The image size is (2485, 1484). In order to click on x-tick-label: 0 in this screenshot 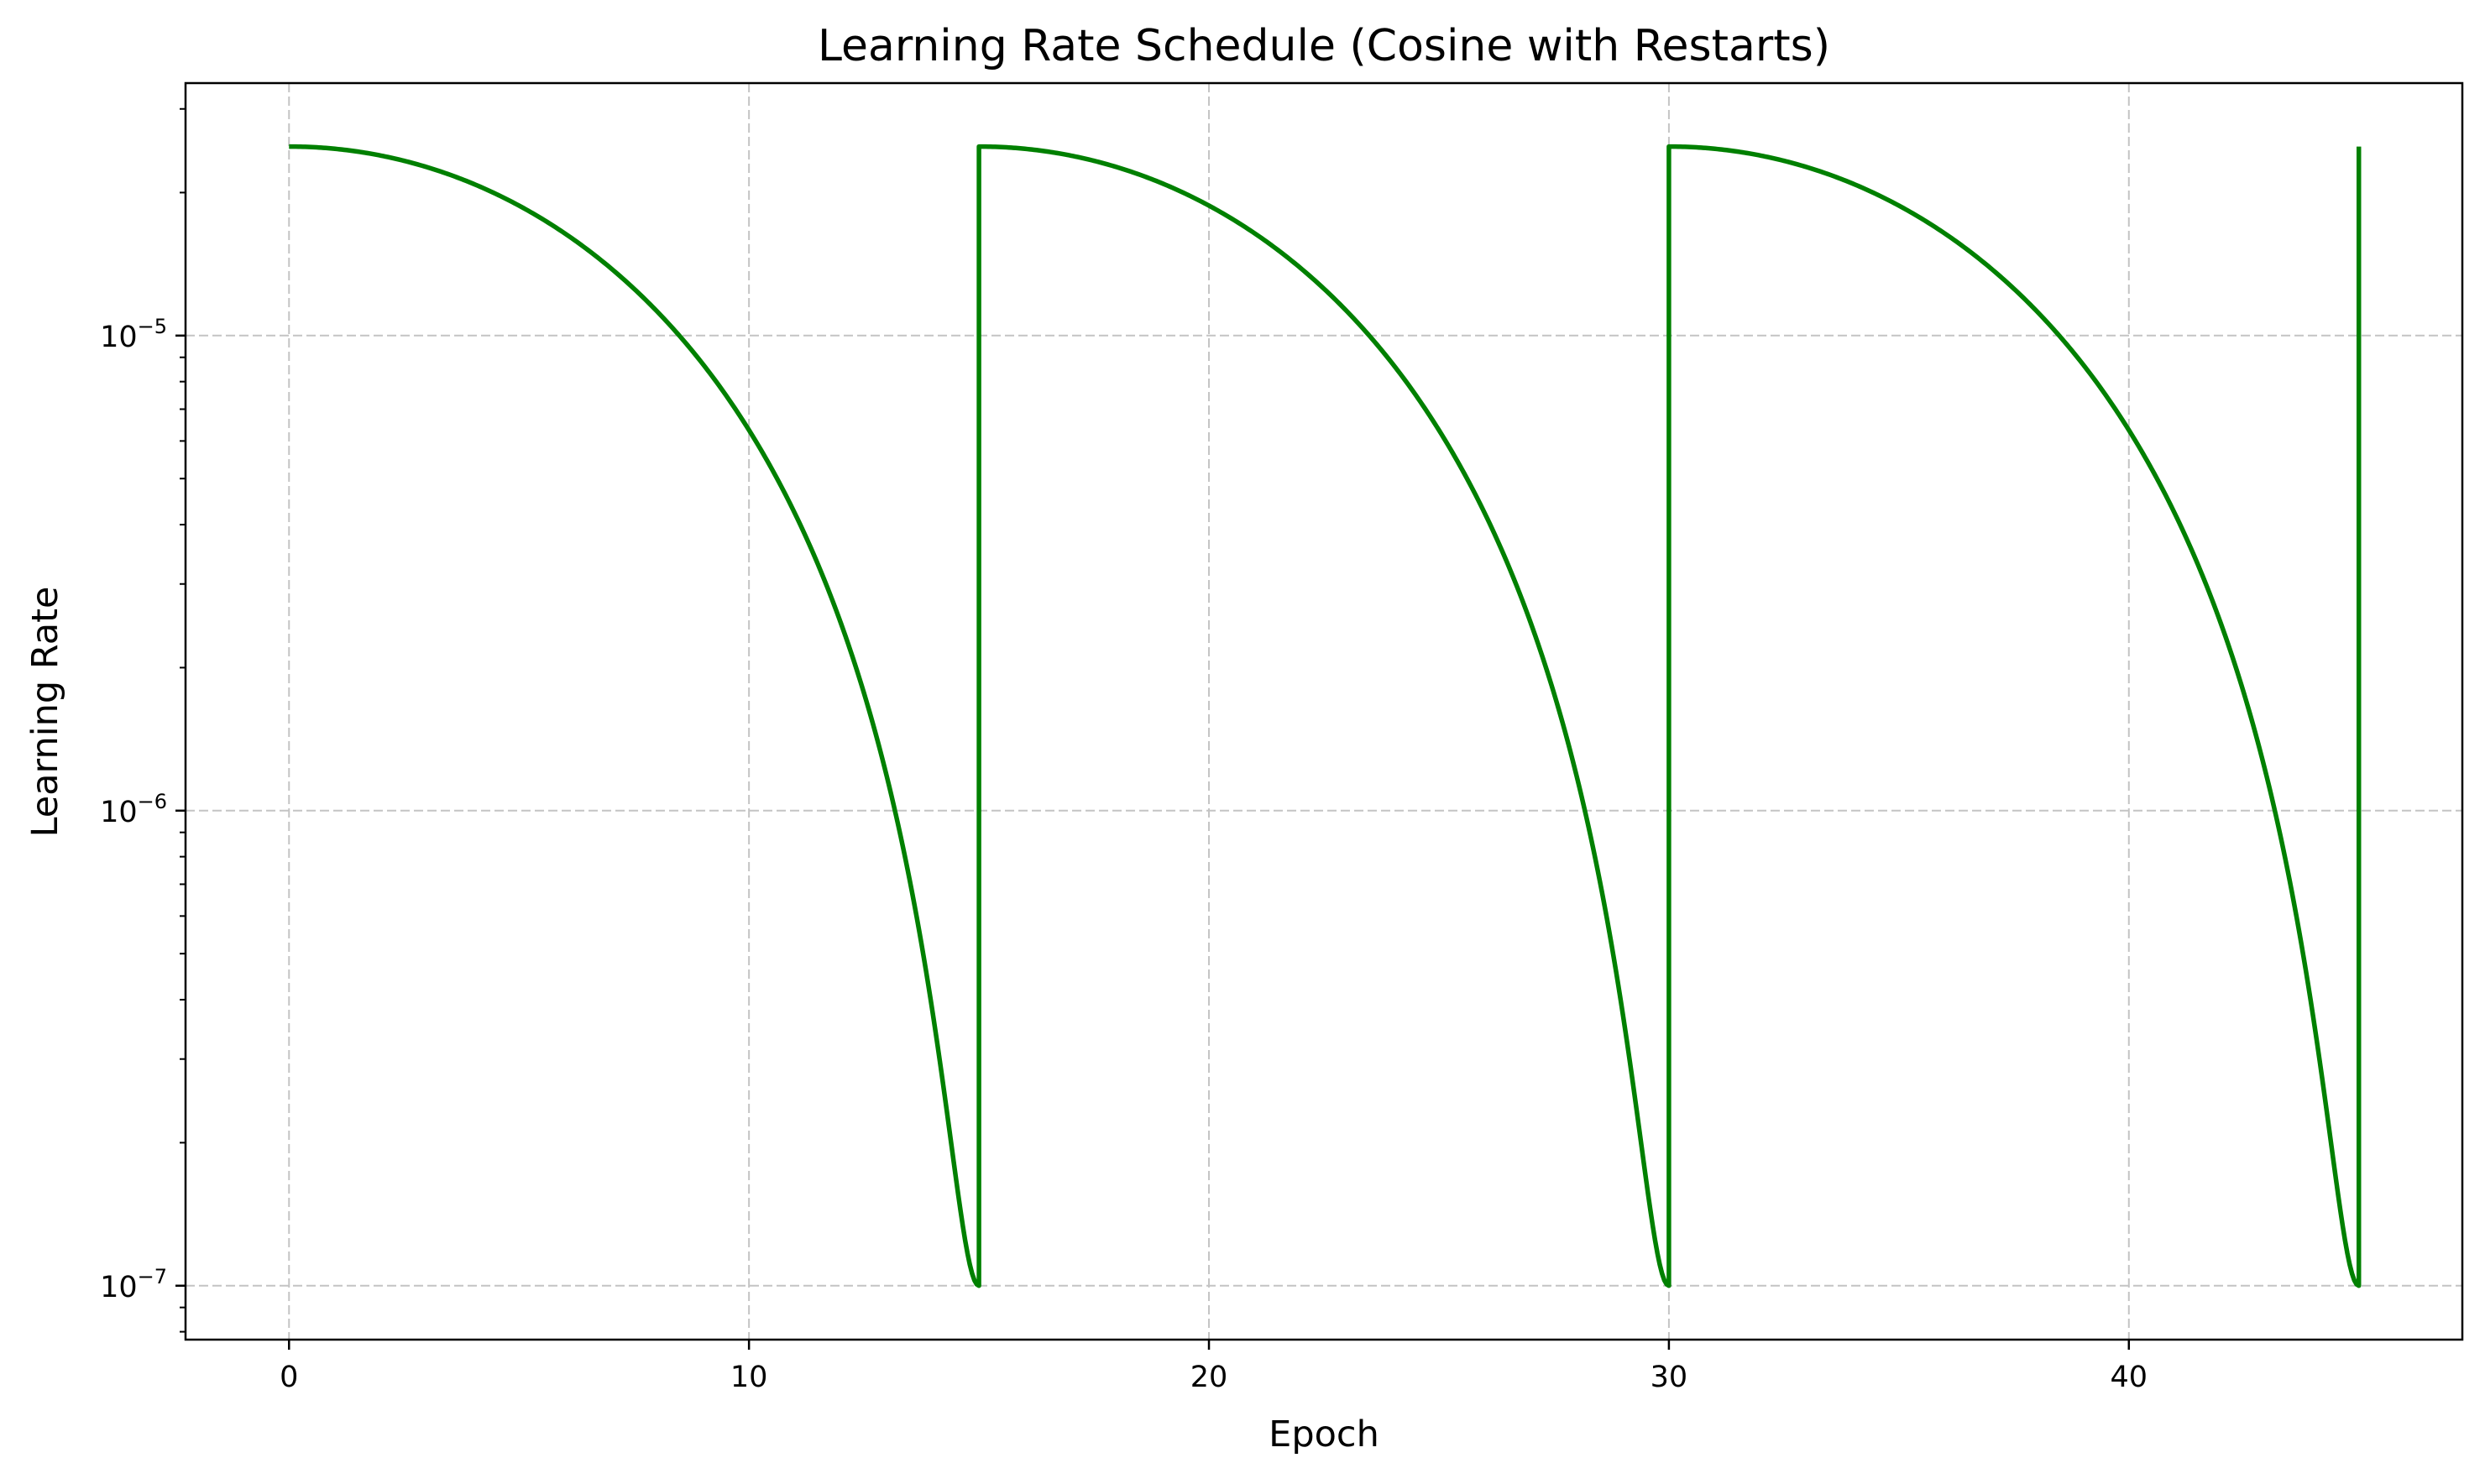, I will do `click(289, 1377)`.